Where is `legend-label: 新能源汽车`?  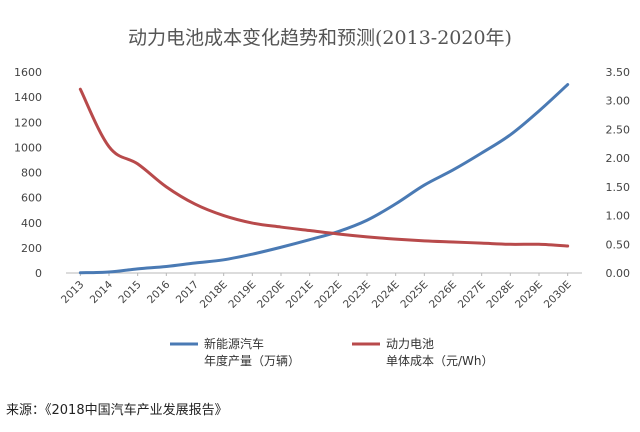
legend-label: 新能源汽车 is located at coordinates (234, 343).